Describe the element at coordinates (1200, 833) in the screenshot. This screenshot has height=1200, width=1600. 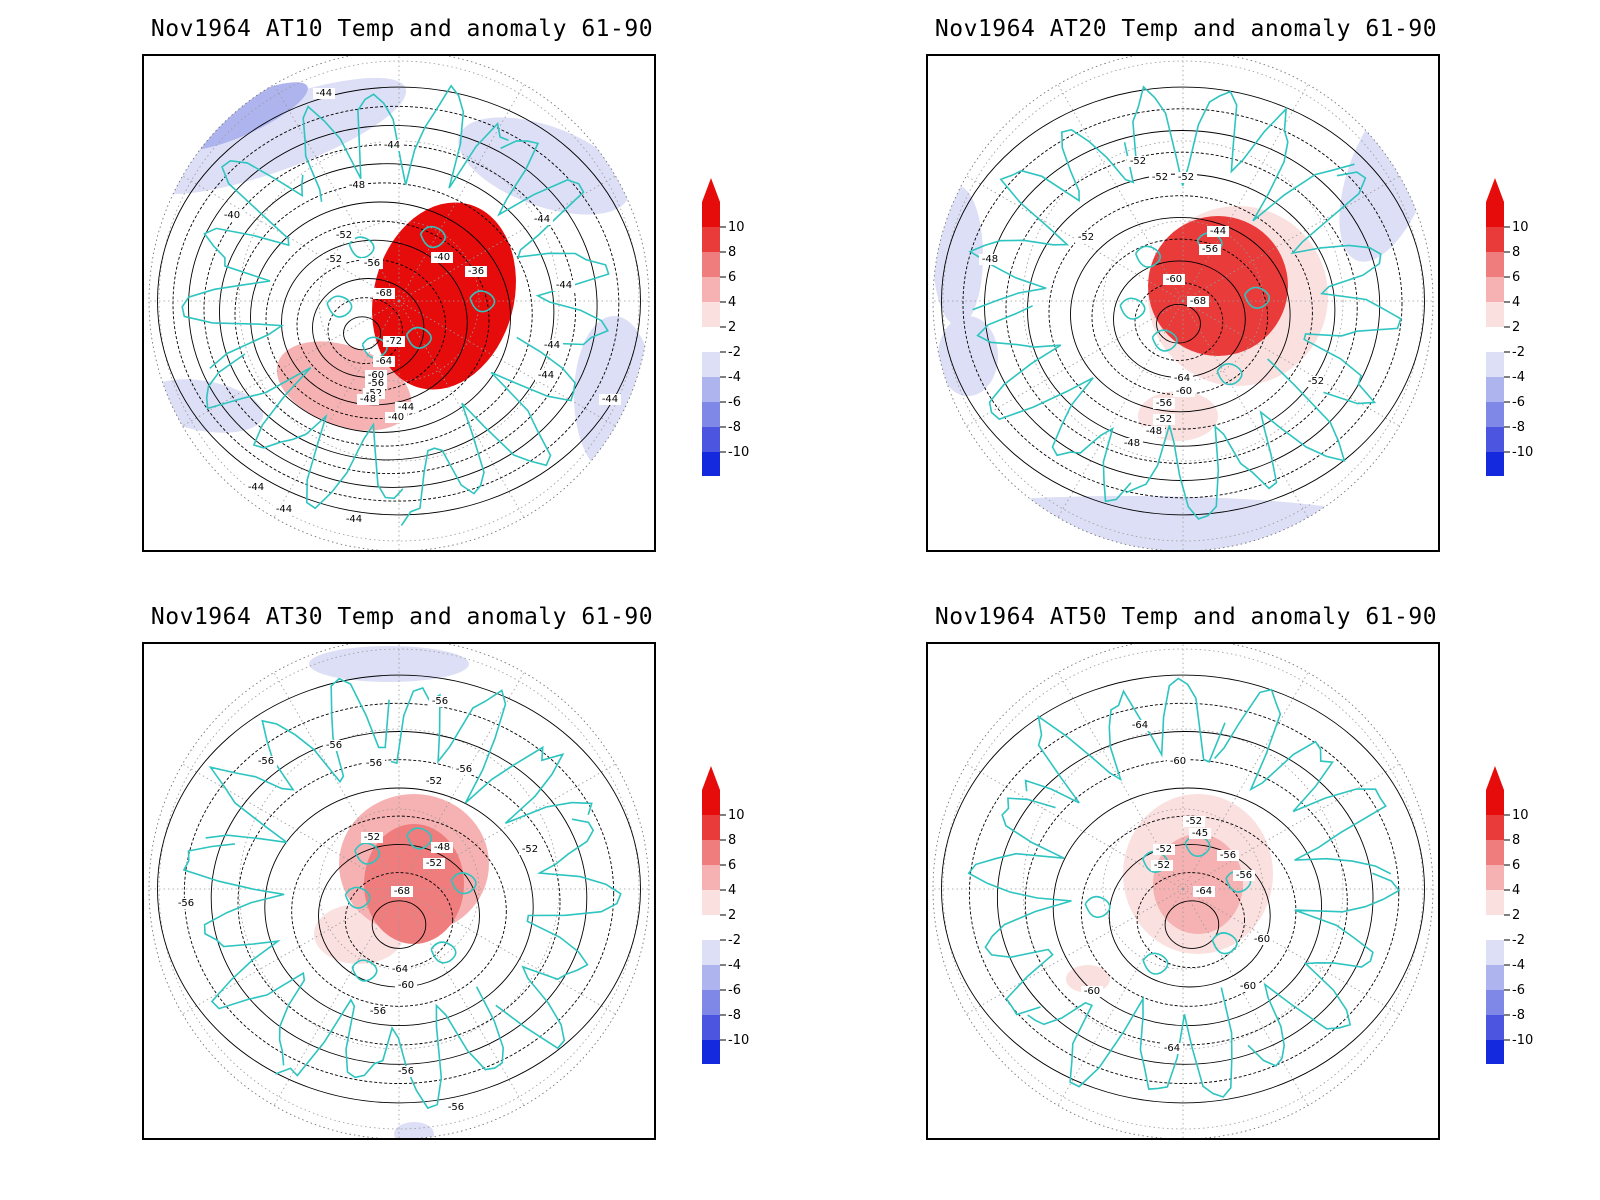
I see `contour-label: -45` at that location.